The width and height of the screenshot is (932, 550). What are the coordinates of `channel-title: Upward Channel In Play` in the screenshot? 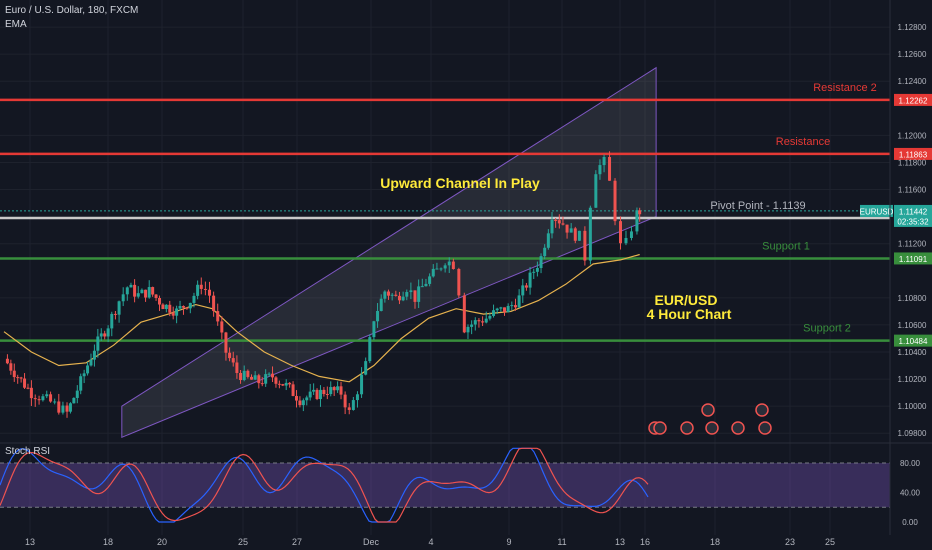 It's located at (460, 183).